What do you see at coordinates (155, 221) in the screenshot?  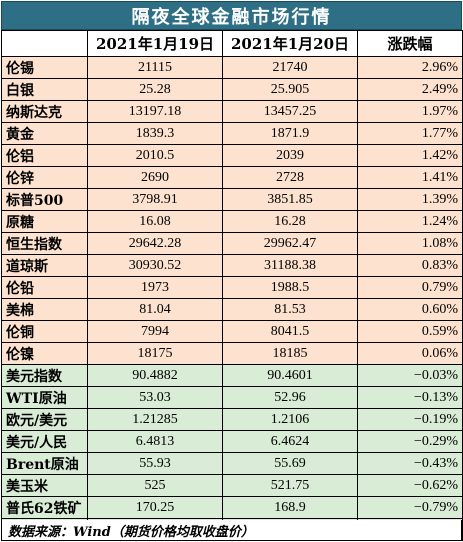 I see `row-value-date-1: 16.08` at bounding box center [155, 221].